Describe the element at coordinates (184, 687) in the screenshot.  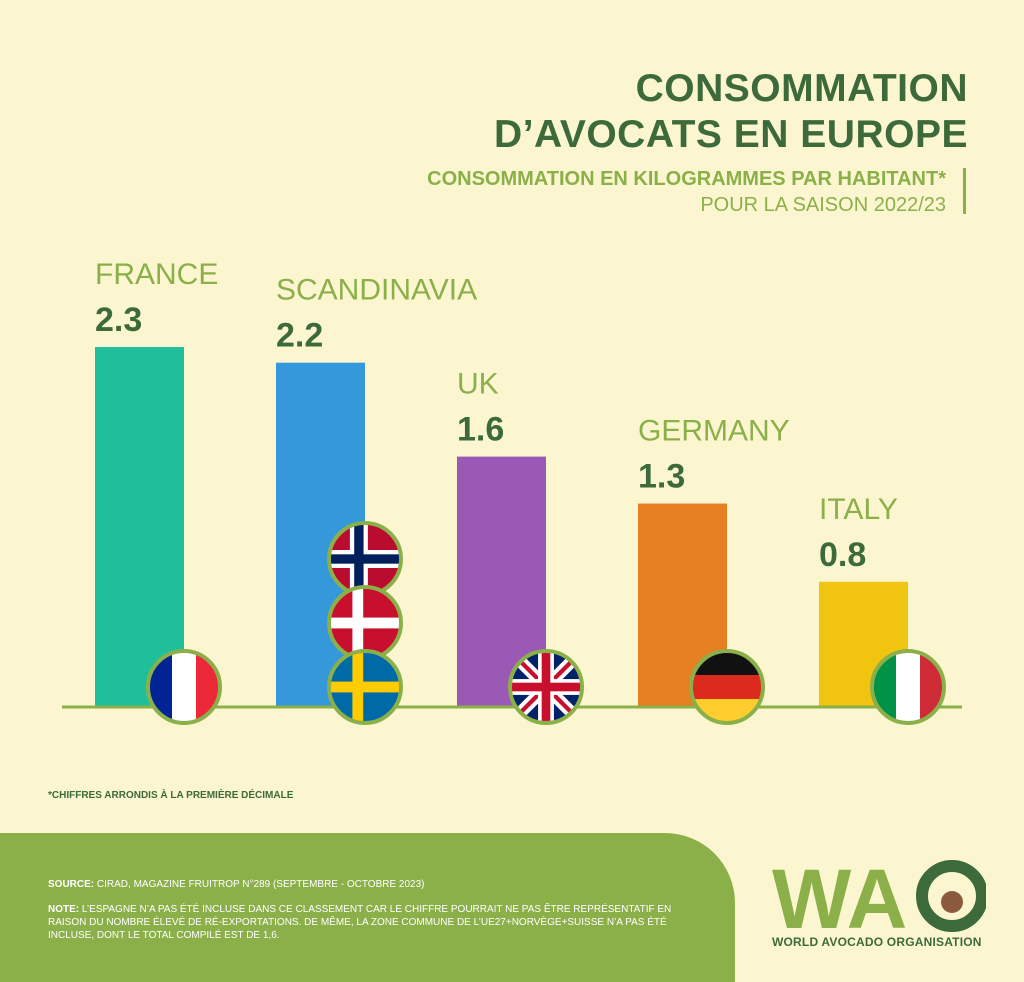
I see `france-flag-icon` at that location.